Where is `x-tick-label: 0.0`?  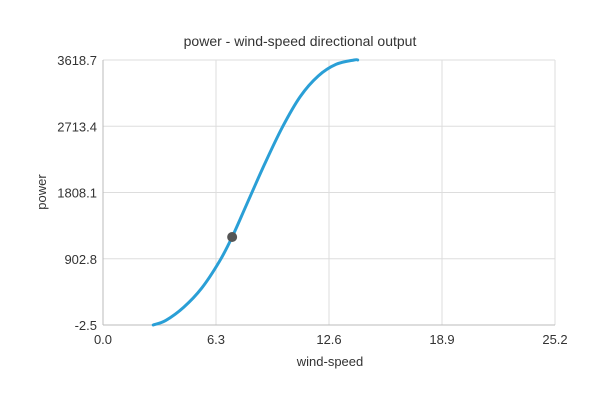
x-tick-label: 0.0 is located at coordinates (103, 339).